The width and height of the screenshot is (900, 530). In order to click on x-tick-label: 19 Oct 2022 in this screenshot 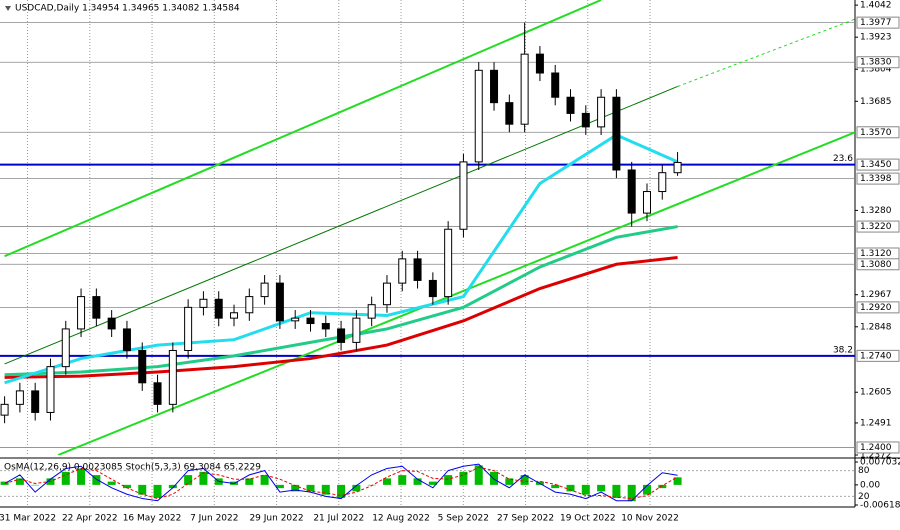, I will do `click(588, 519)`.